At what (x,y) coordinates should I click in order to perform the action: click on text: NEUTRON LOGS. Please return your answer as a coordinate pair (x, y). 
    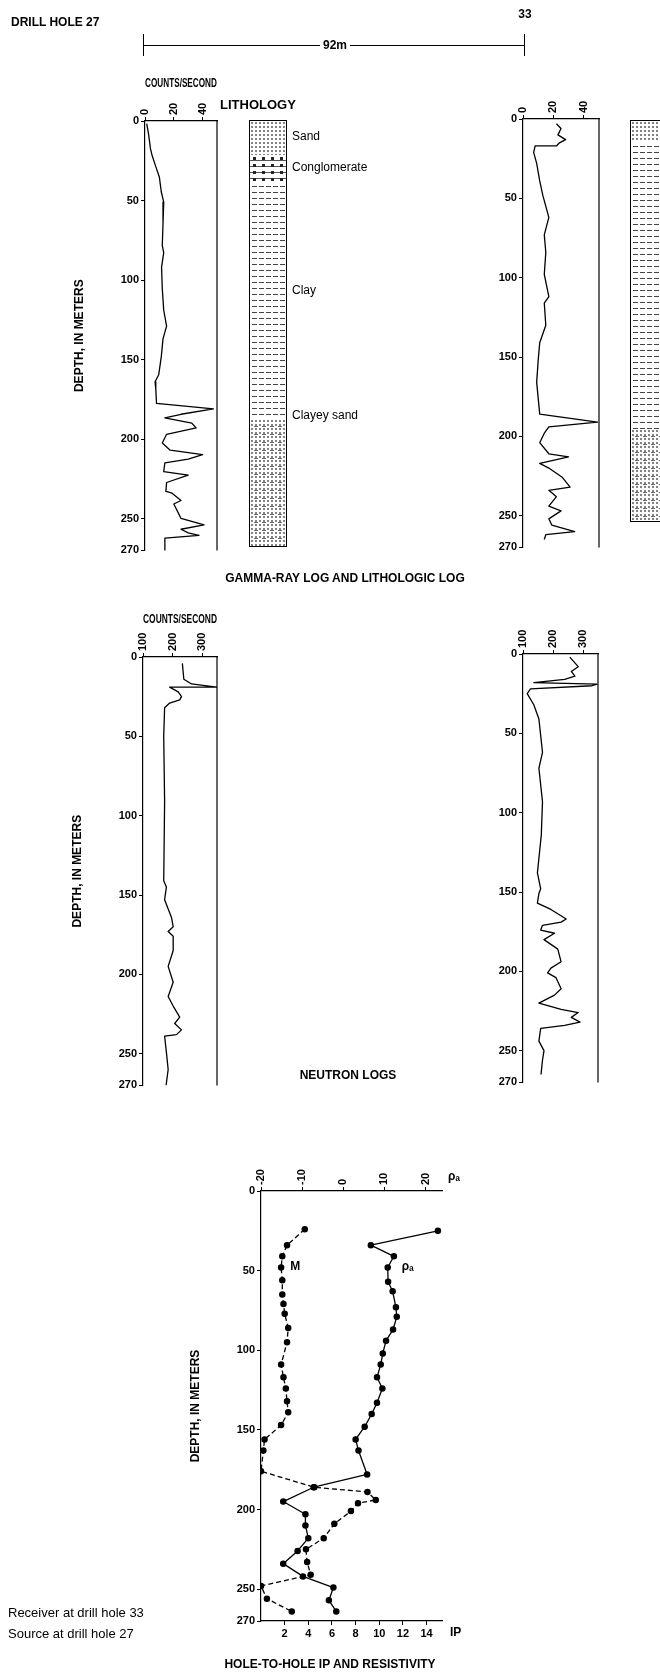
    Looking at the image, I should click on (348, 1075).